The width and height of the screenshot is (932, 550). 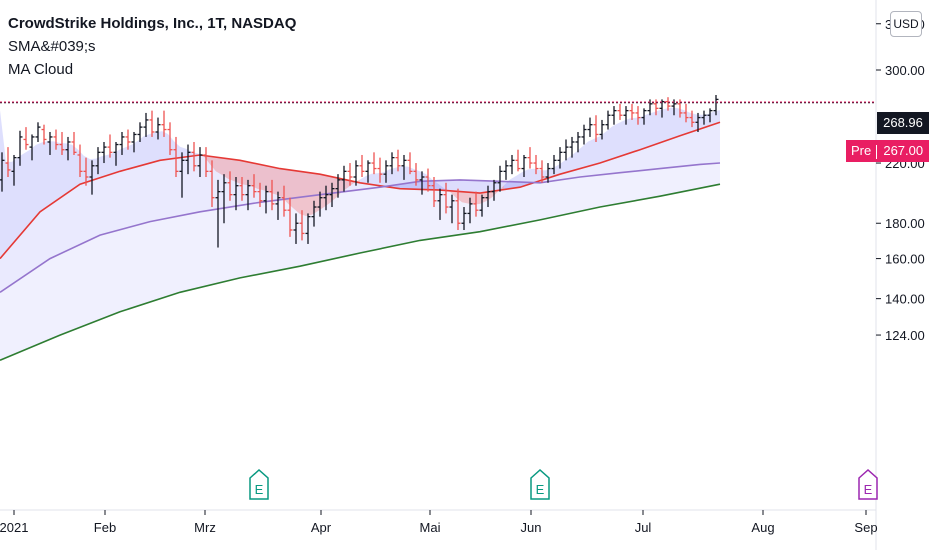 I want to click on price-tick-label: 140.00, so click(x=905, y=299).